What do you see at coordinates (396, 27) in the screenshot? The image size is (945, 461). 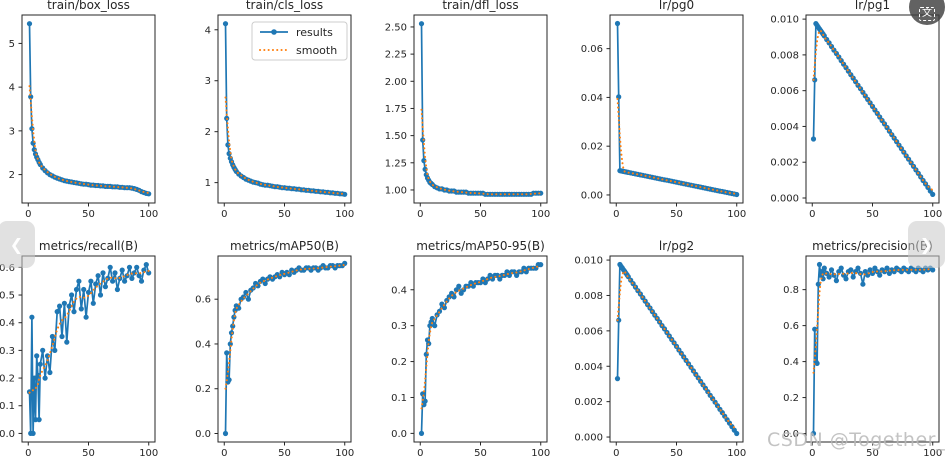 I see `y-tick-label: 2.50` at bounding box center [396, 27].